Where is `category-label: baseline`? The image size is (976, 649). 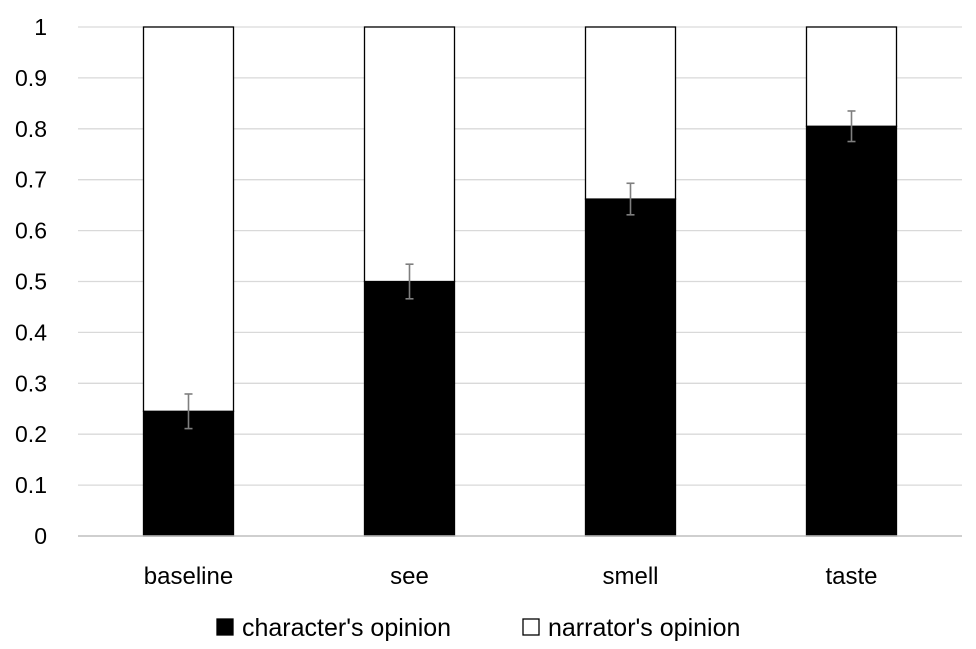
category-label: baseline is located at coordinates (188, 576).